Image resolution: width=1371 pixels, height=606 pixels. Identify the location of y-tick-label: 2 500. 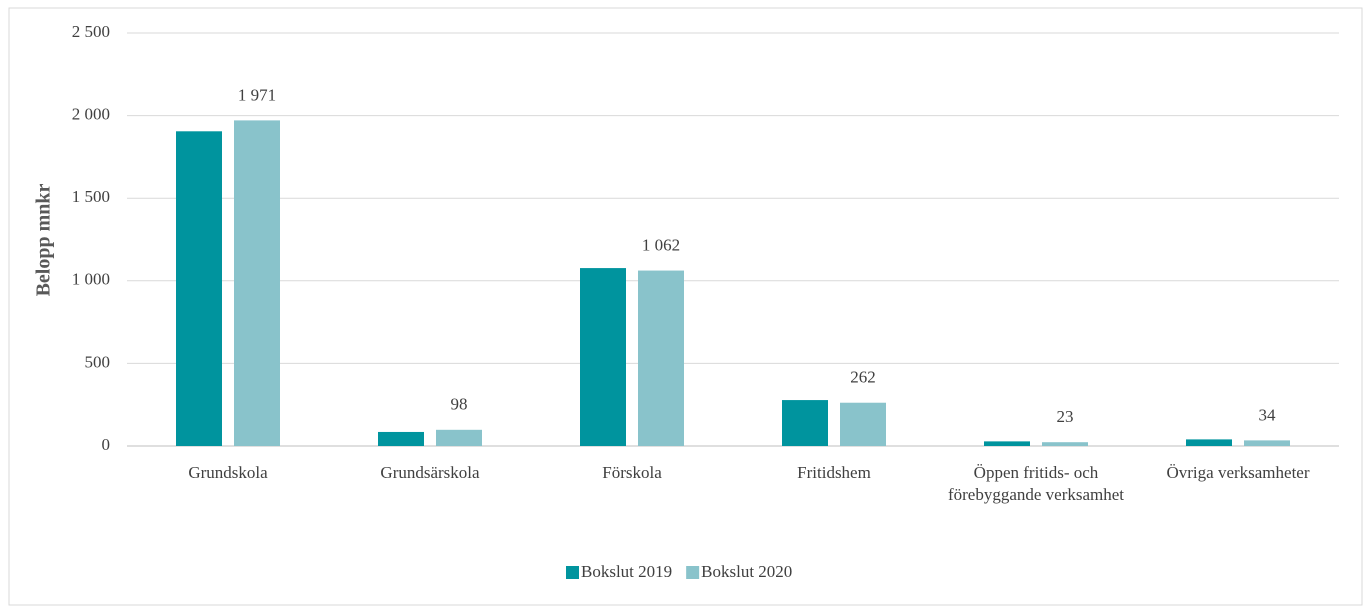
(91, 31).